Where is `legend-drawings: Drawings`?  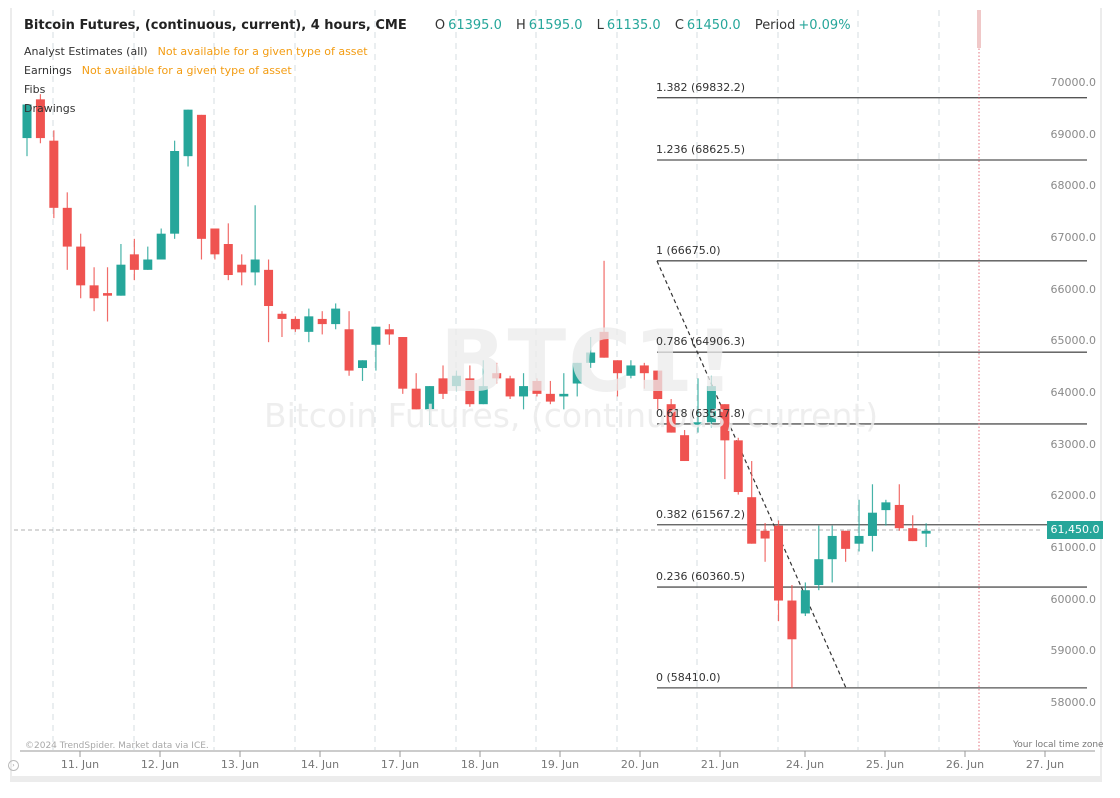
legend-drawings: Drawings is located at coordinates (50, 108).